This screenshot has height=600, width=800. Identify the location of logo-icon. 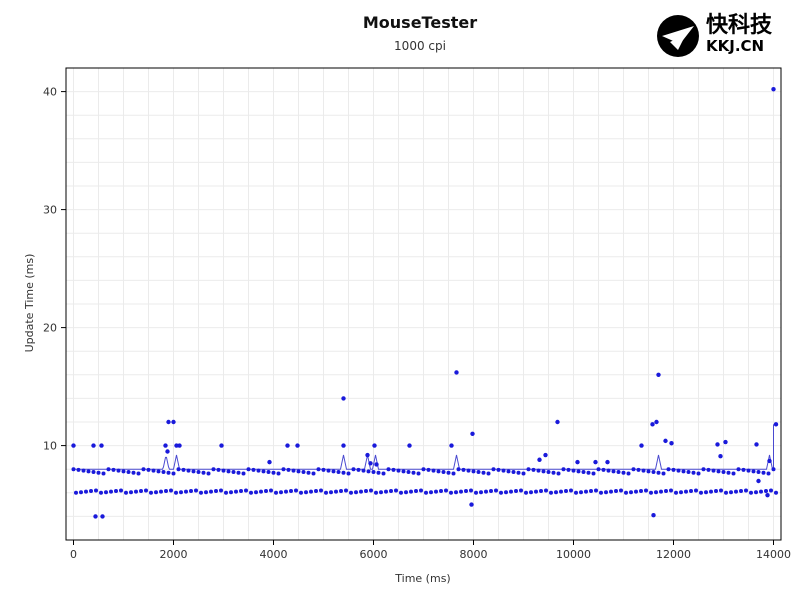
(678, 36).